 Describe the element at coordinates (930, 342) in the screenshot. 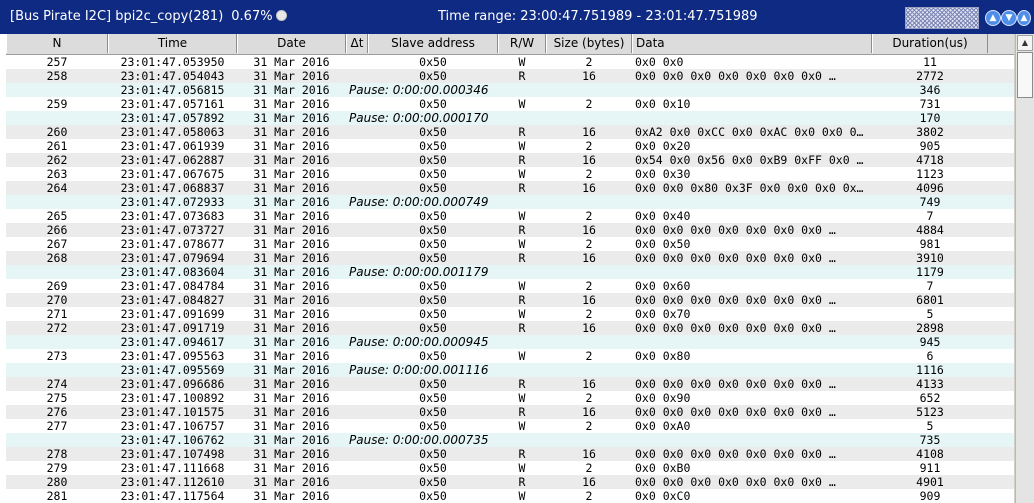

I see `cell-duration: 945` at that location.